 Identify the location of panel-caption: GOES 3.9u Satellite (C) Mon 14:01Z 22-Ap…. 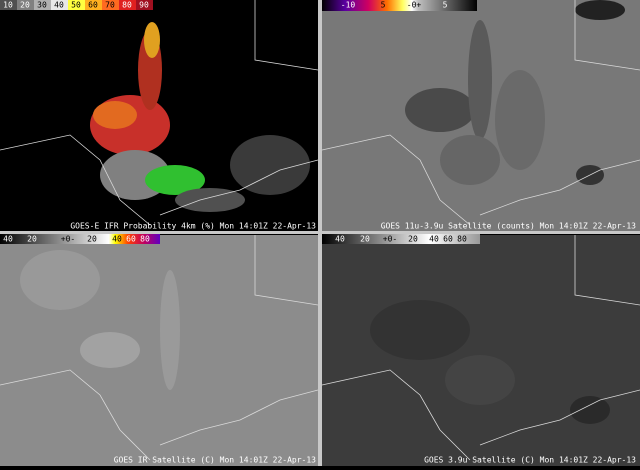
(530, 460).